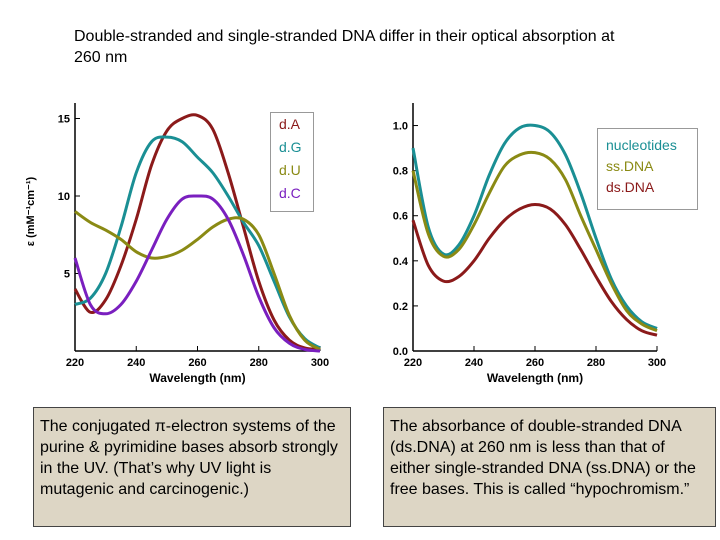 This screenshot has width=720, height=540. Describe the element at coordinates (290, 124) in the screenshot. I see `legend-dA: d.A` at that location.